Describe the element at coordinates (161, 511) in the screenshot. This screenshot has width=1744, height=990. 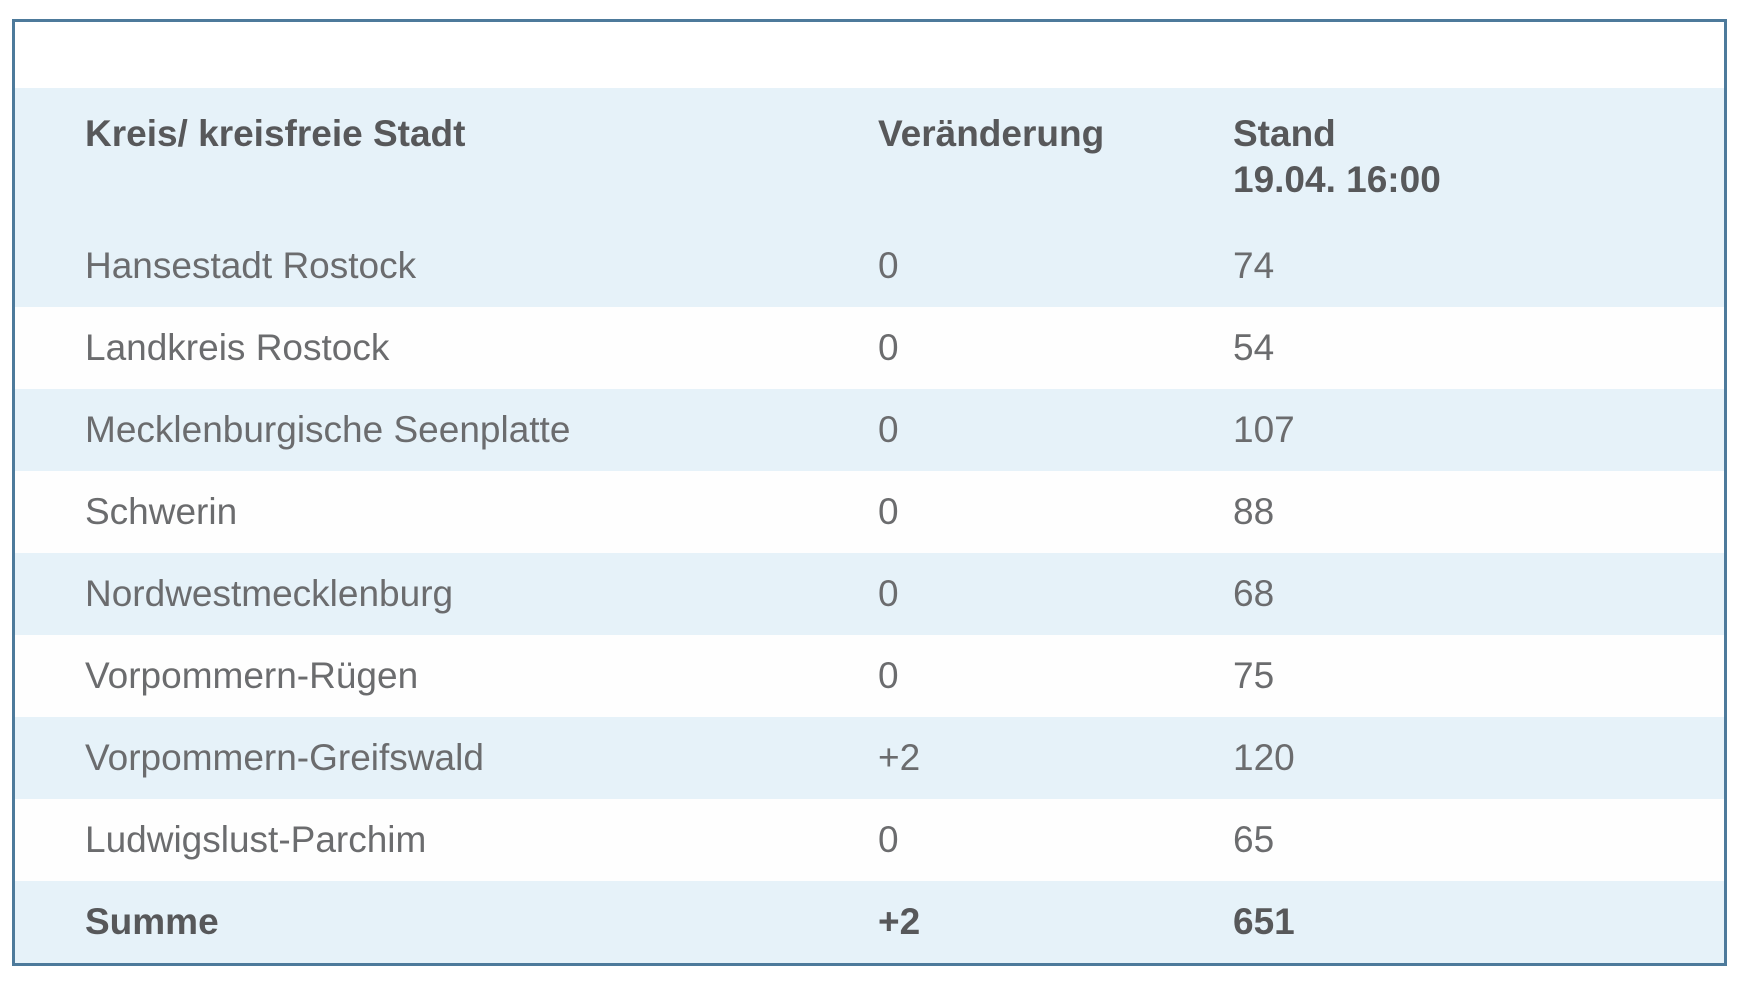
I see `cell-kreis: Schwerin` at that location.